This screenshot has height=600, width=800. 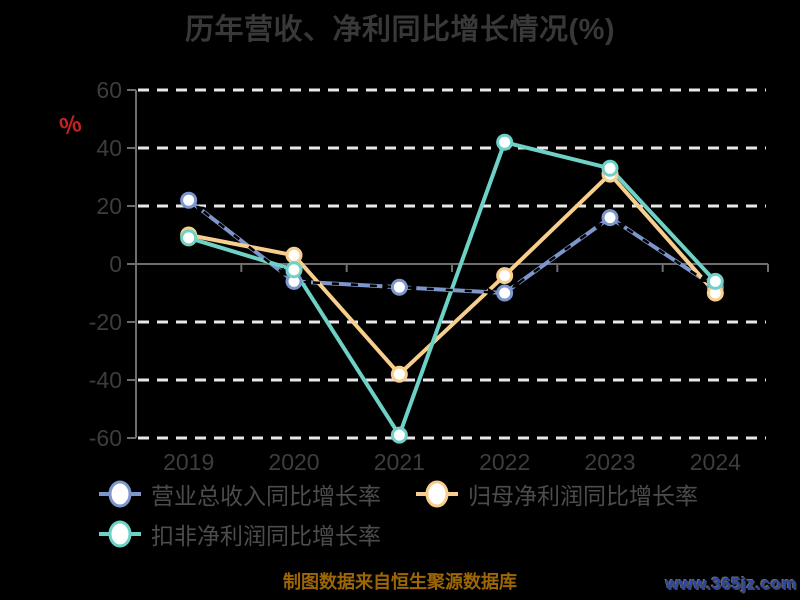 I want to click on y-tick-label: -40, so click(x=105, y=380).